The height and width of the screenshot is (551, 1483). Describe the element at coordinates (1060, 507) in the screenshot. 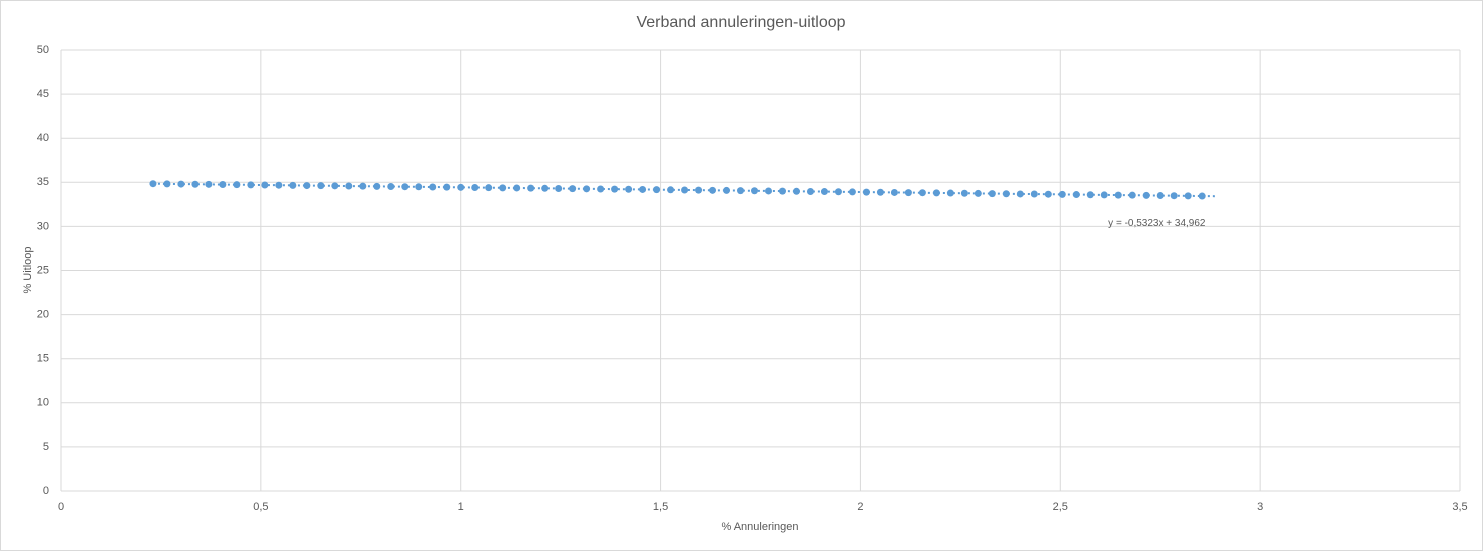

I see `x-tick-label: 2,5` at that location.